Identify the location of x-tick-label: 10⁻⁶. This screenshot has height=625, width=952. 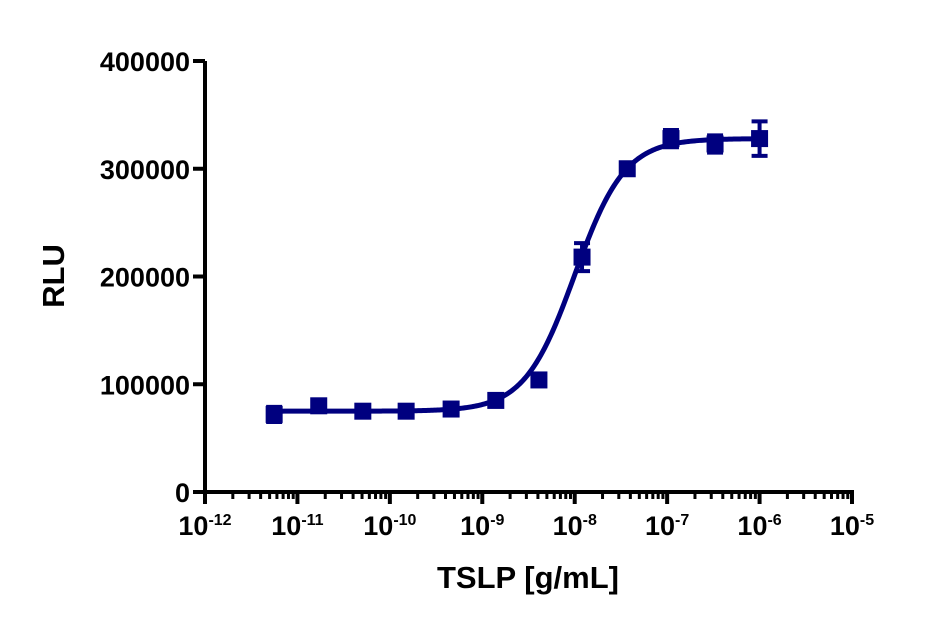
(759, 526).